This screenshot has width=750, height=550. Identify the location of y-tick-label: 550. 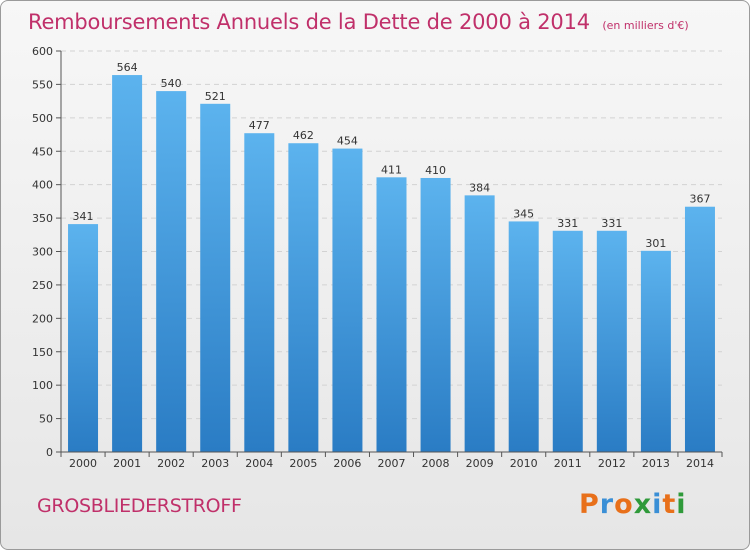
(42, 84).